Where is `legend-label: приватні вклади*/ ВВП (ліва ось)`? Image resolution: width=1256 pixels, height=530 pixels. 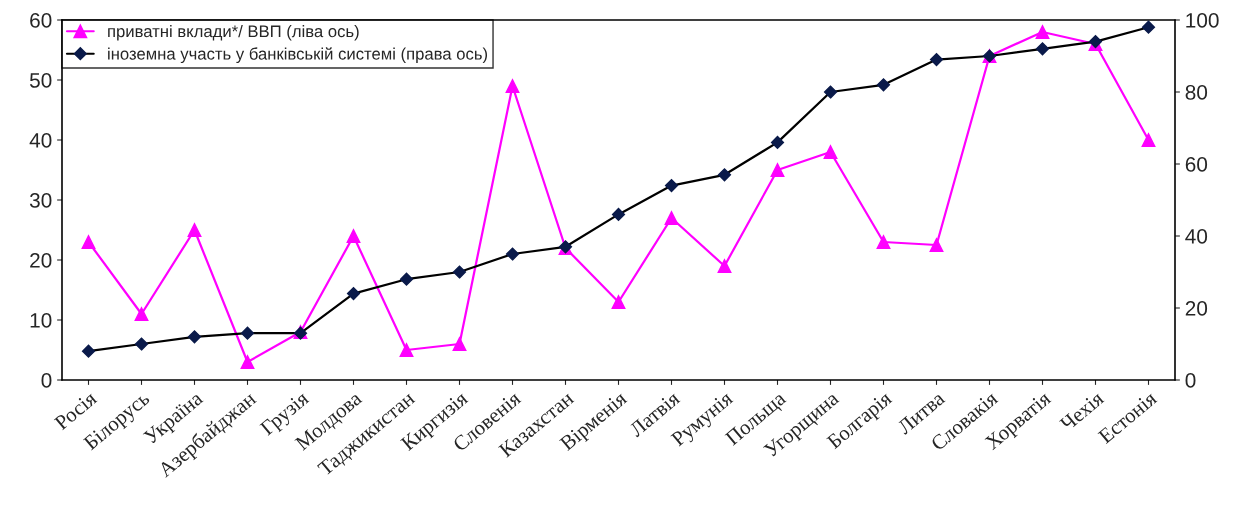
legend-label: приватні вклади*/ ВВП (ліва ось) is located at coordinates (233, 33).